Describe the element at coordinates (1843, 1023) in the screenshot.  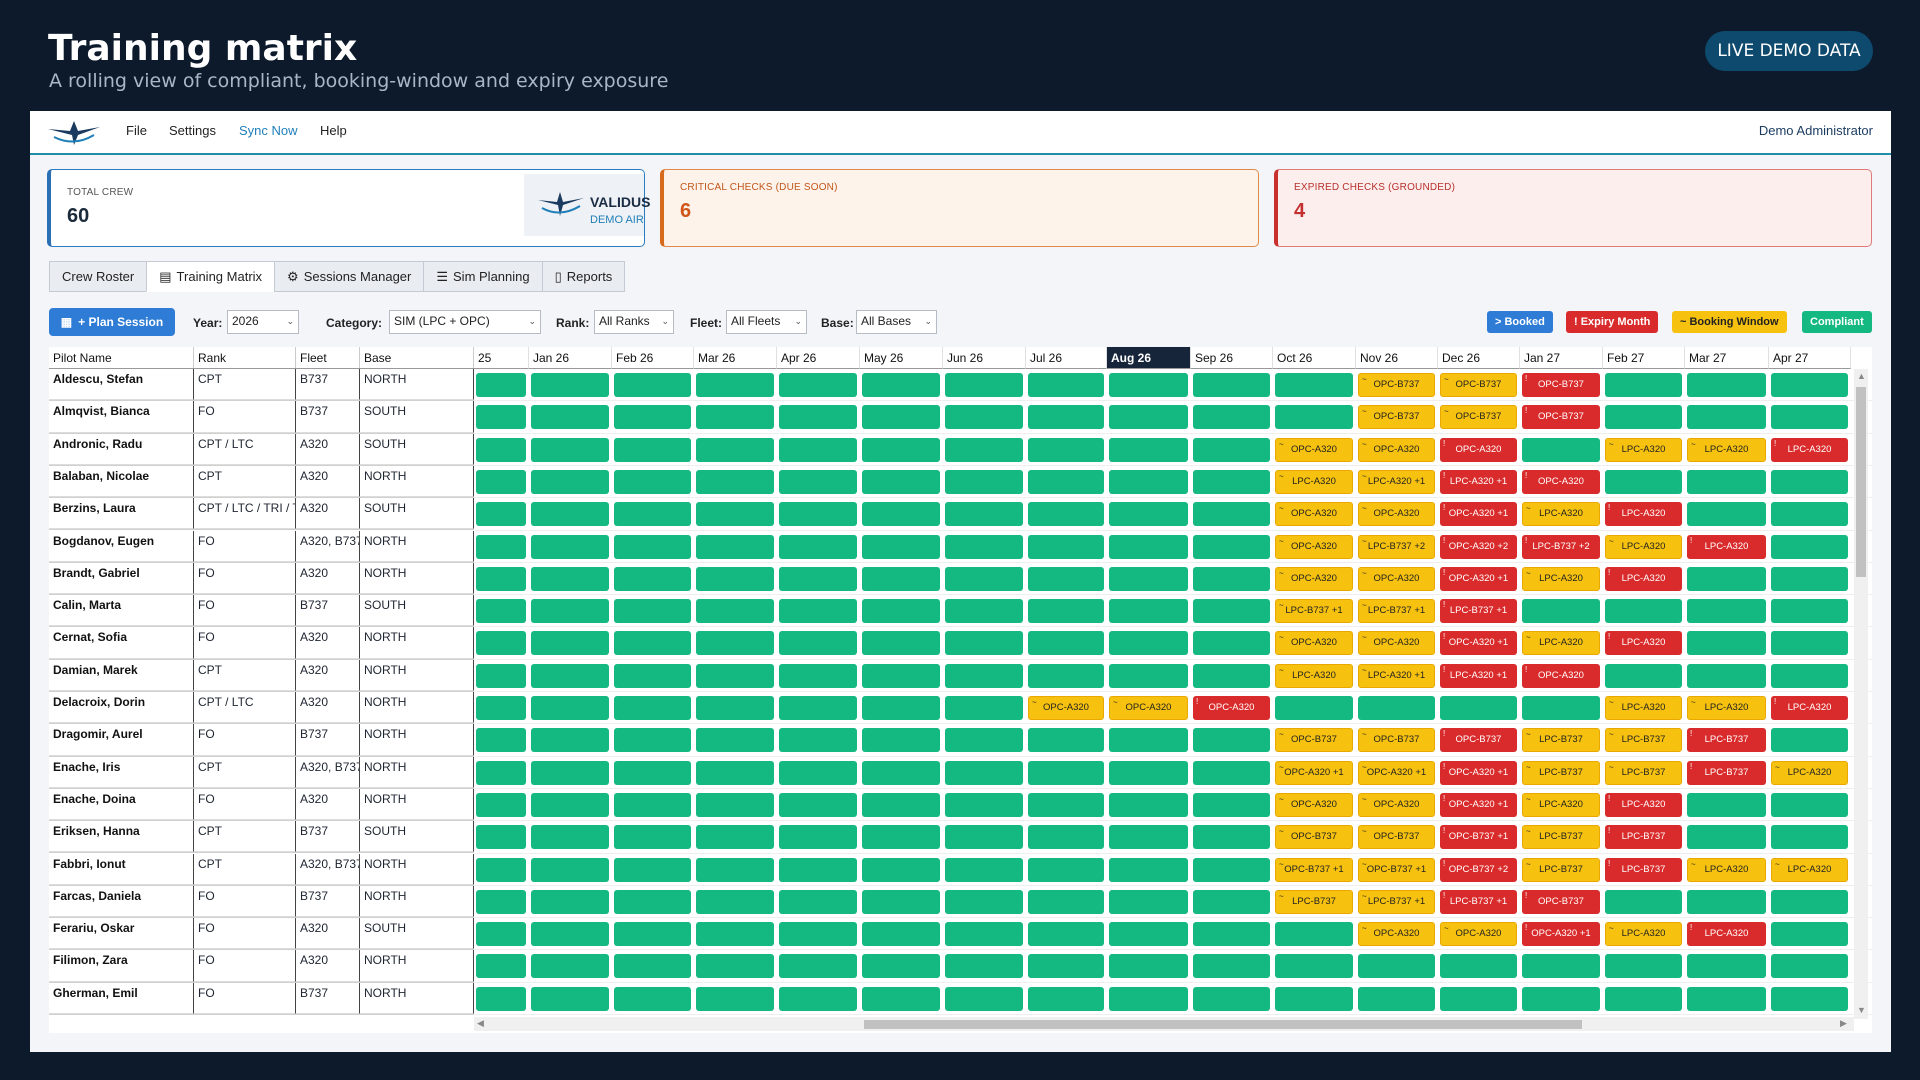
I see `scroll-right-icon: ▶` at that location.